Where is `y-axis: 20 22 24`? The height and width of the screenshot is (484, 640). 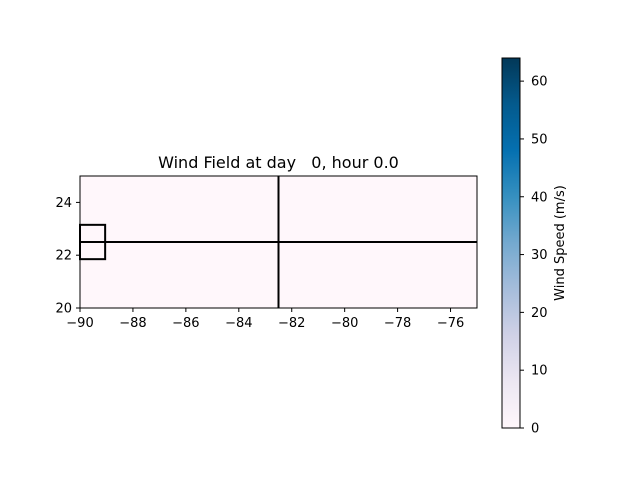 y-axis: 20 22 24 is located at coordinates (67, 256).